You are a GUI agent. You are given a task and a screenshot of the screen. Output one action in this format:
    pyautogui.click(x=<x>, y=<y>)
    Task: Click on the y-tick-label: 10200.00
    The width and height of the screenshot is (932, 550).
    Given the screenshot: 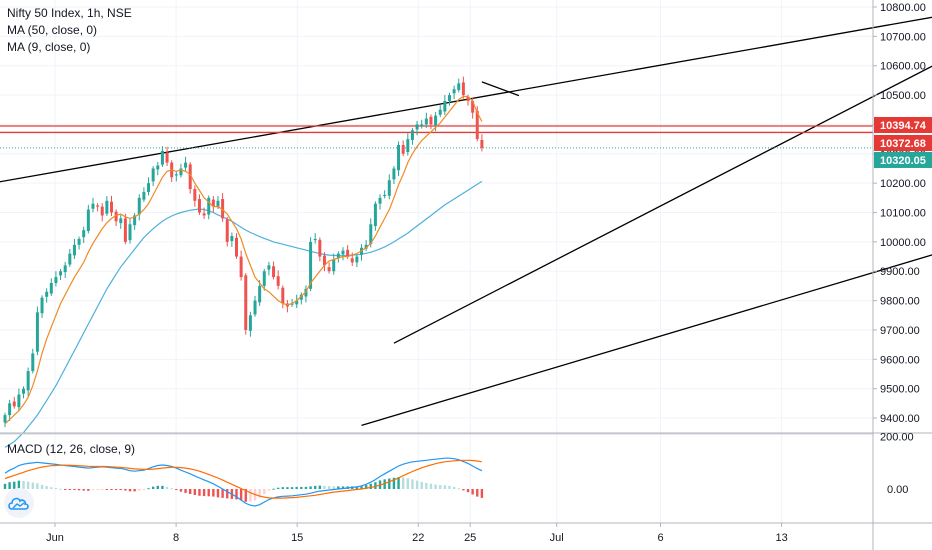 What is the action you would take?
    pyautogui.click(x=903, y=184)
    